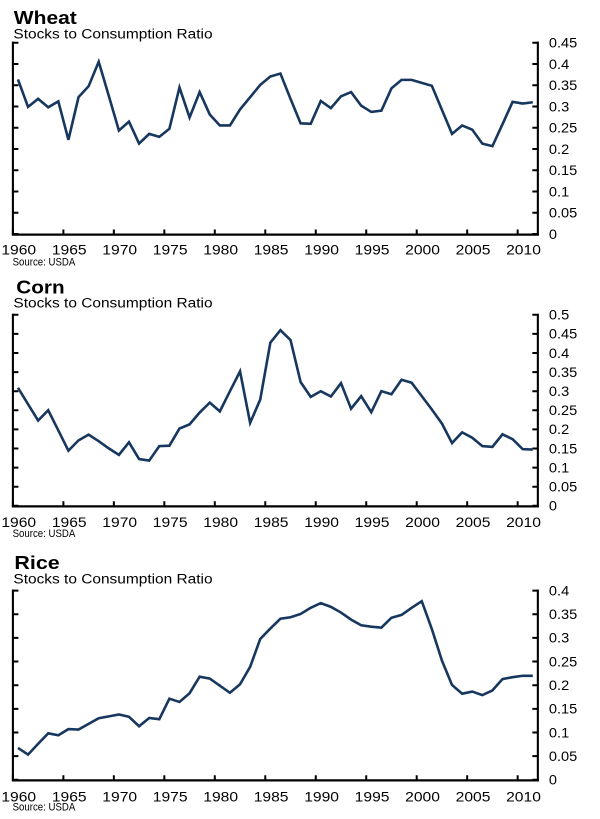  What do you see at coordinates (559, 315) in the screenshot?
I see `svg-text: 0.5` at bounding box center [559, 315].